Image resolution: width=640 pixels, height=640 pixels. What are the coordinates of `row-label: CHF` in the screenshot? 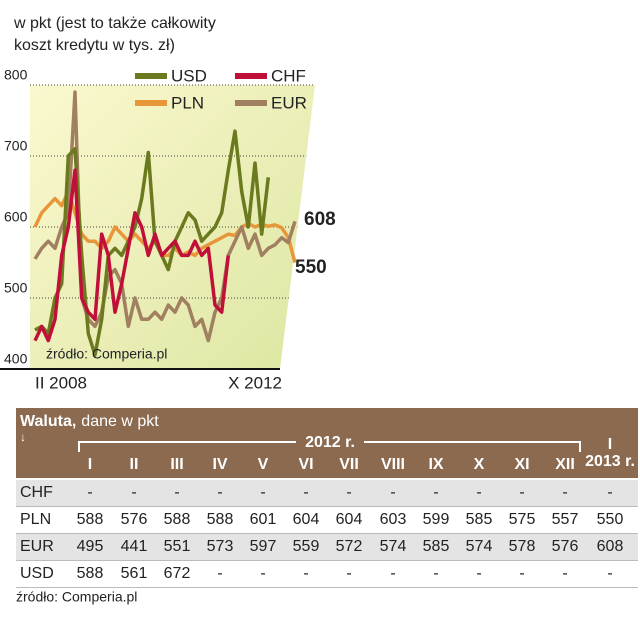 It's located at (36, 492).